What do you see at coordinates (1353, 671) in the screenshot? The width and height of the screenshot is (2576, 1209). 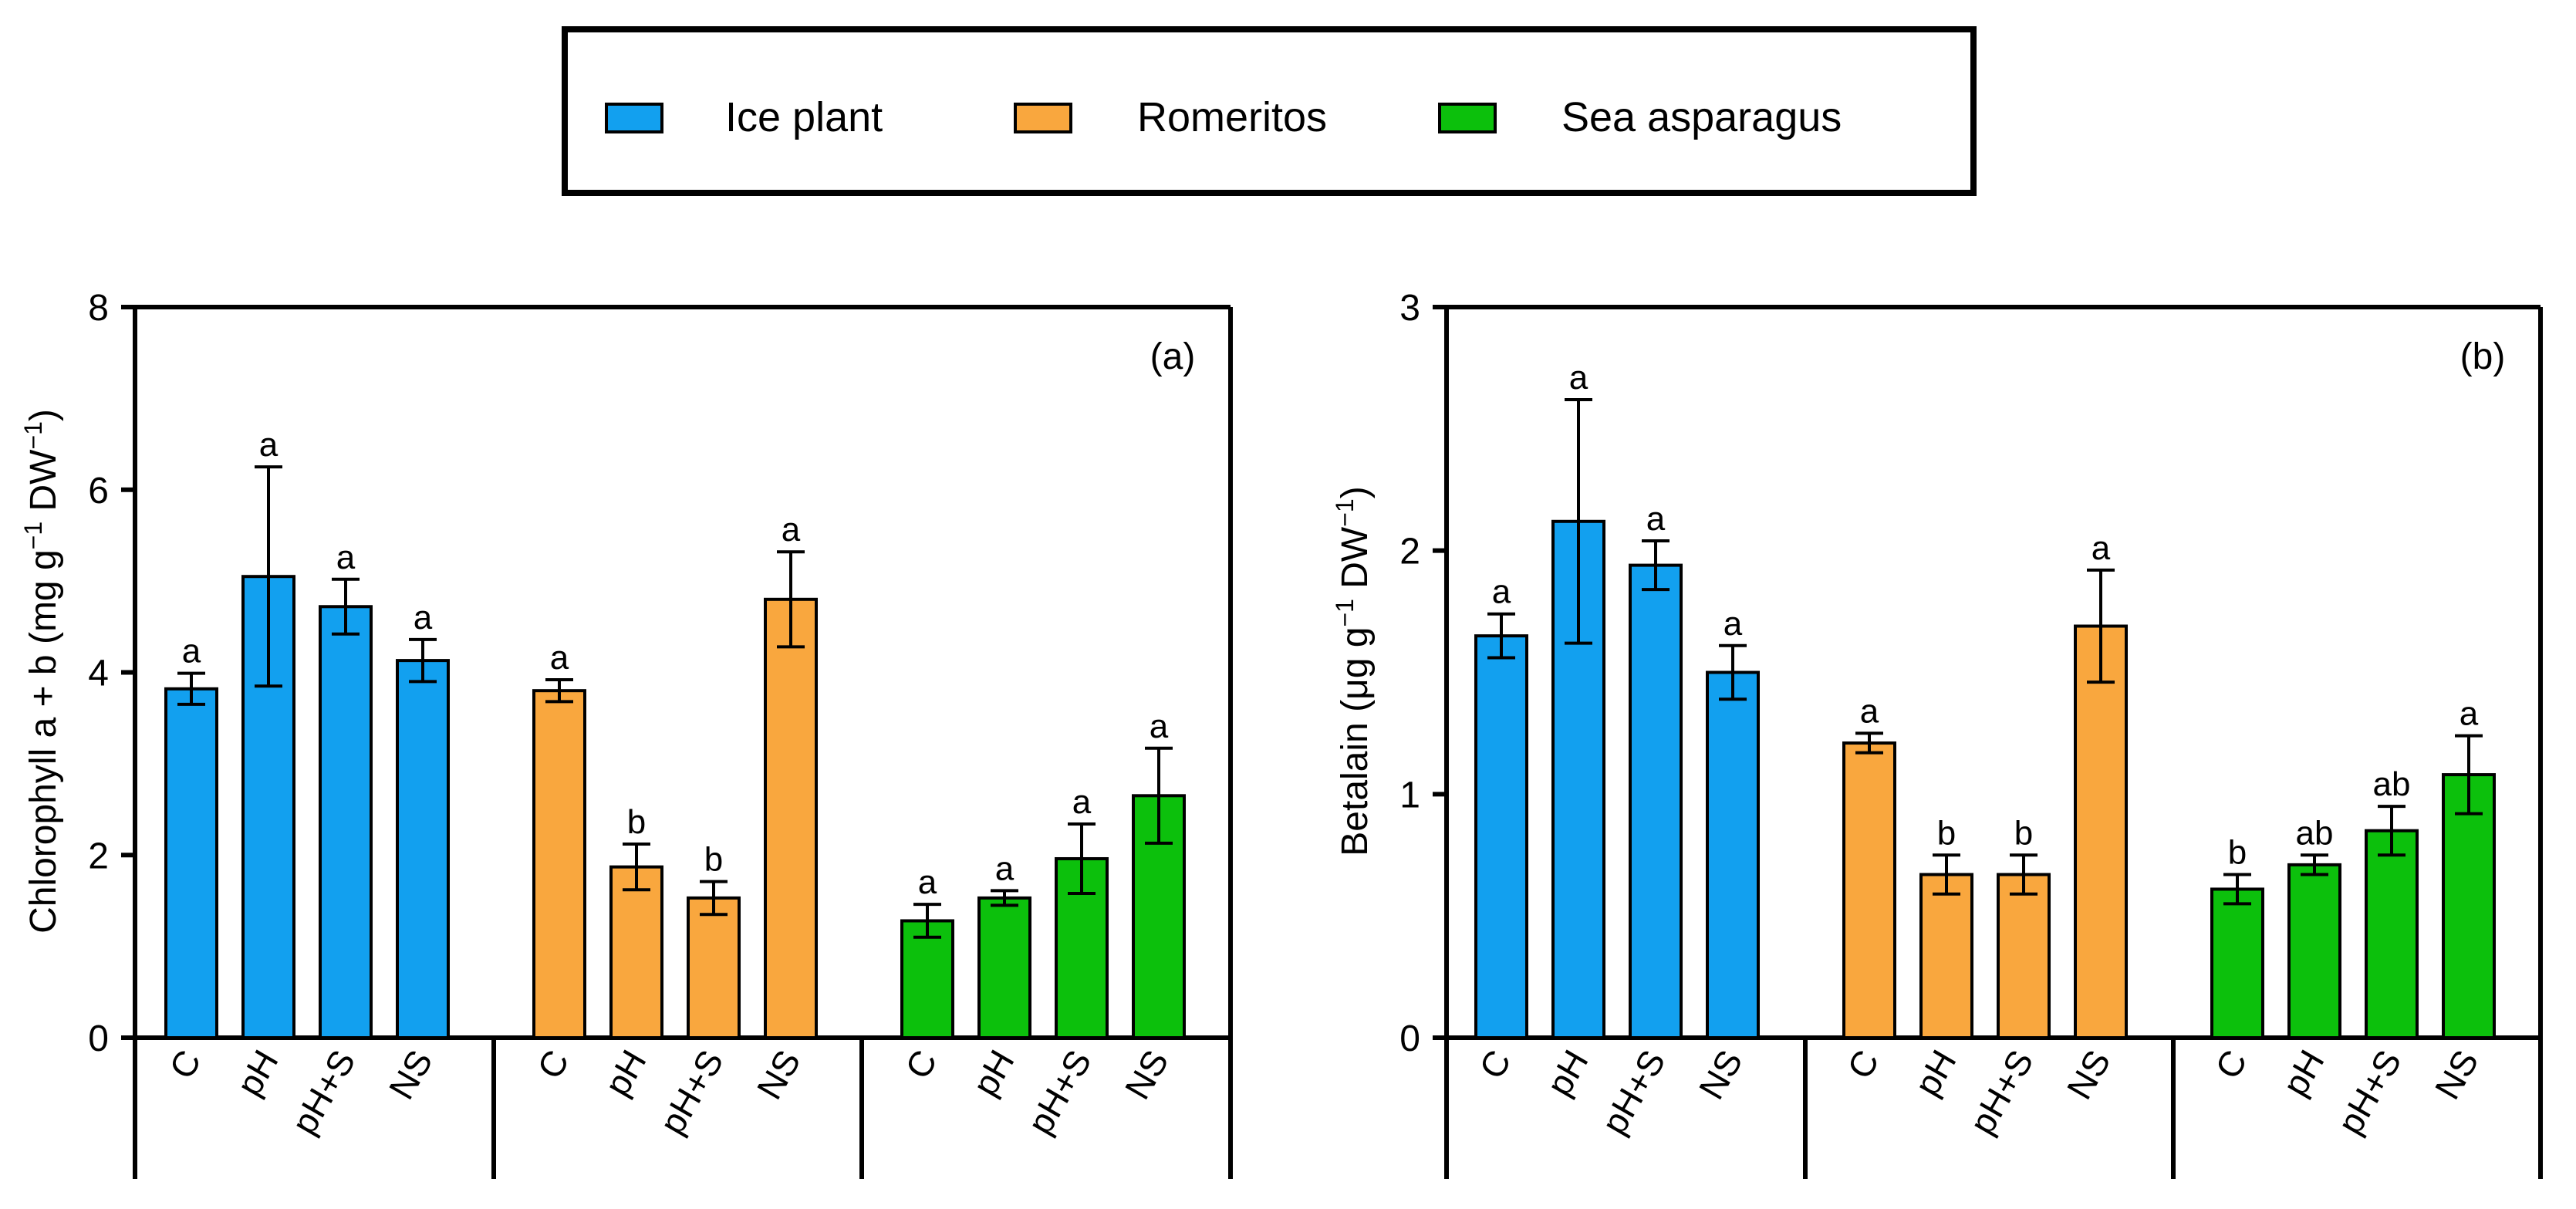 I see `y-axis-label: Betalain (μg g−1 DW−1)` at bounding box center [1353, 671].